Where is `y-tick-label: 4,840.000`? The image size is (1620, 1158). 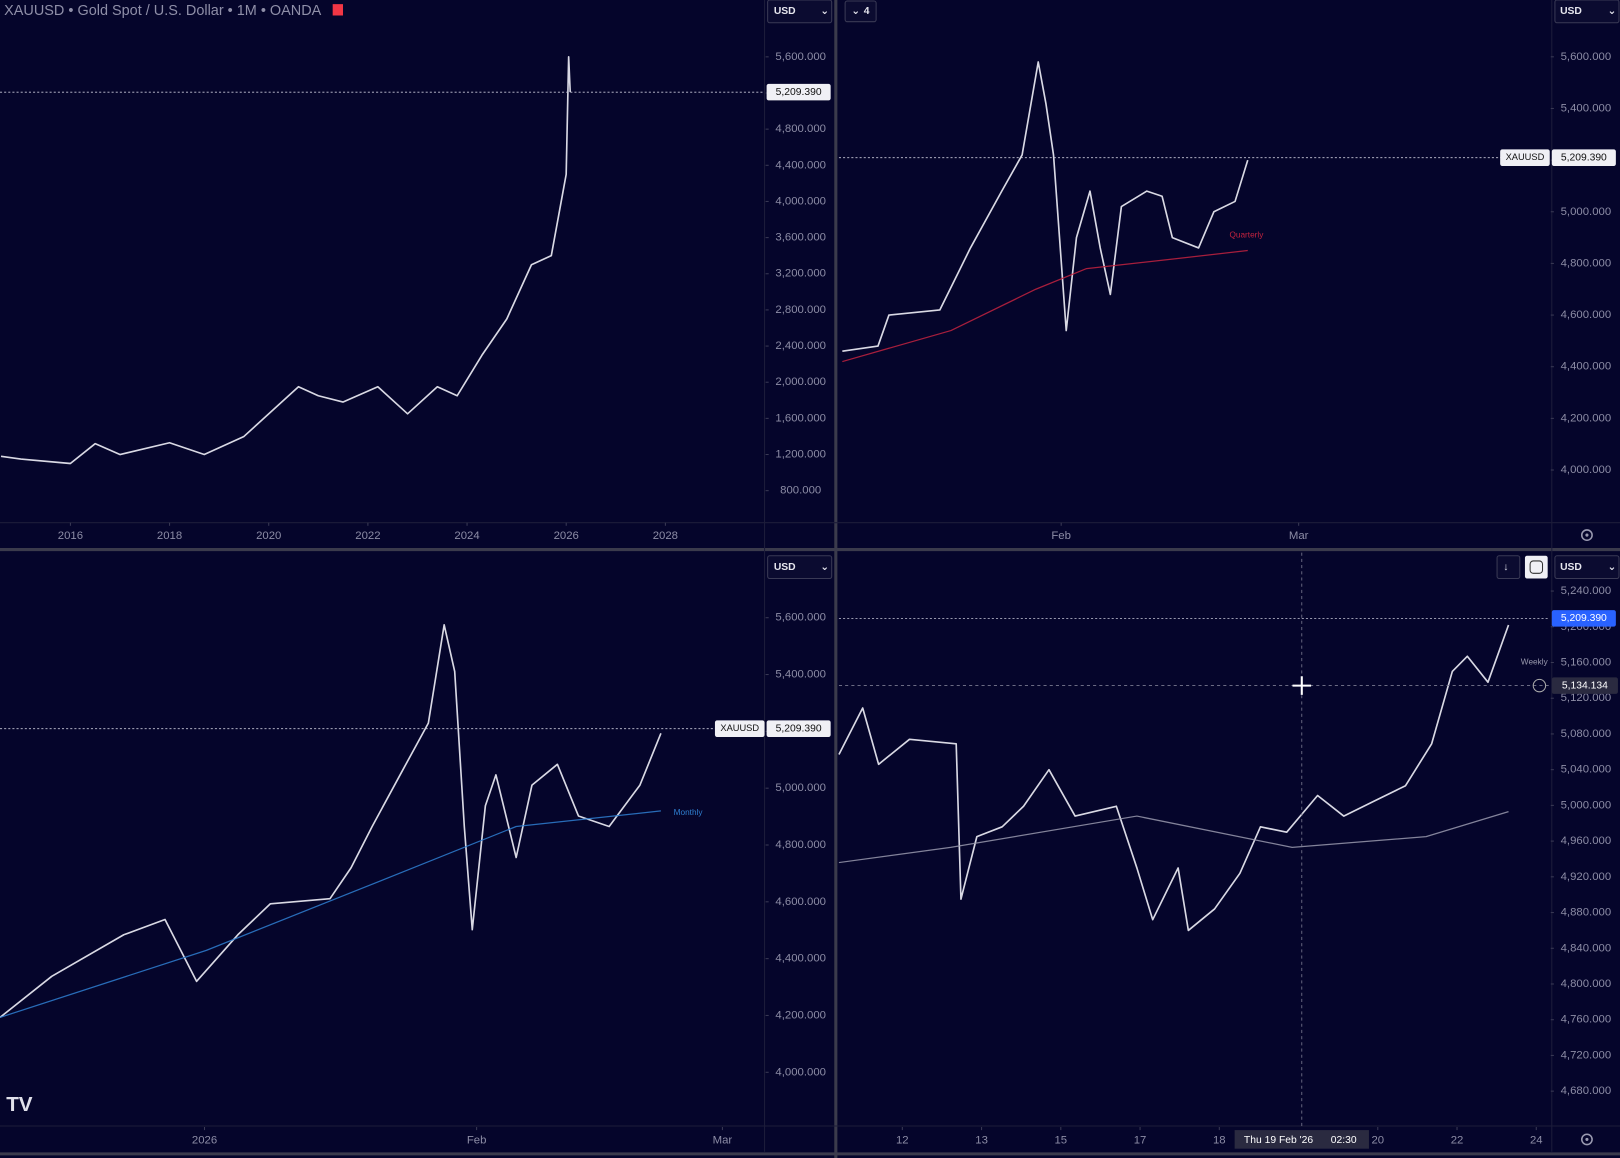
y-tick-label: 4,840.000 is located at coordinates (1586, 948).